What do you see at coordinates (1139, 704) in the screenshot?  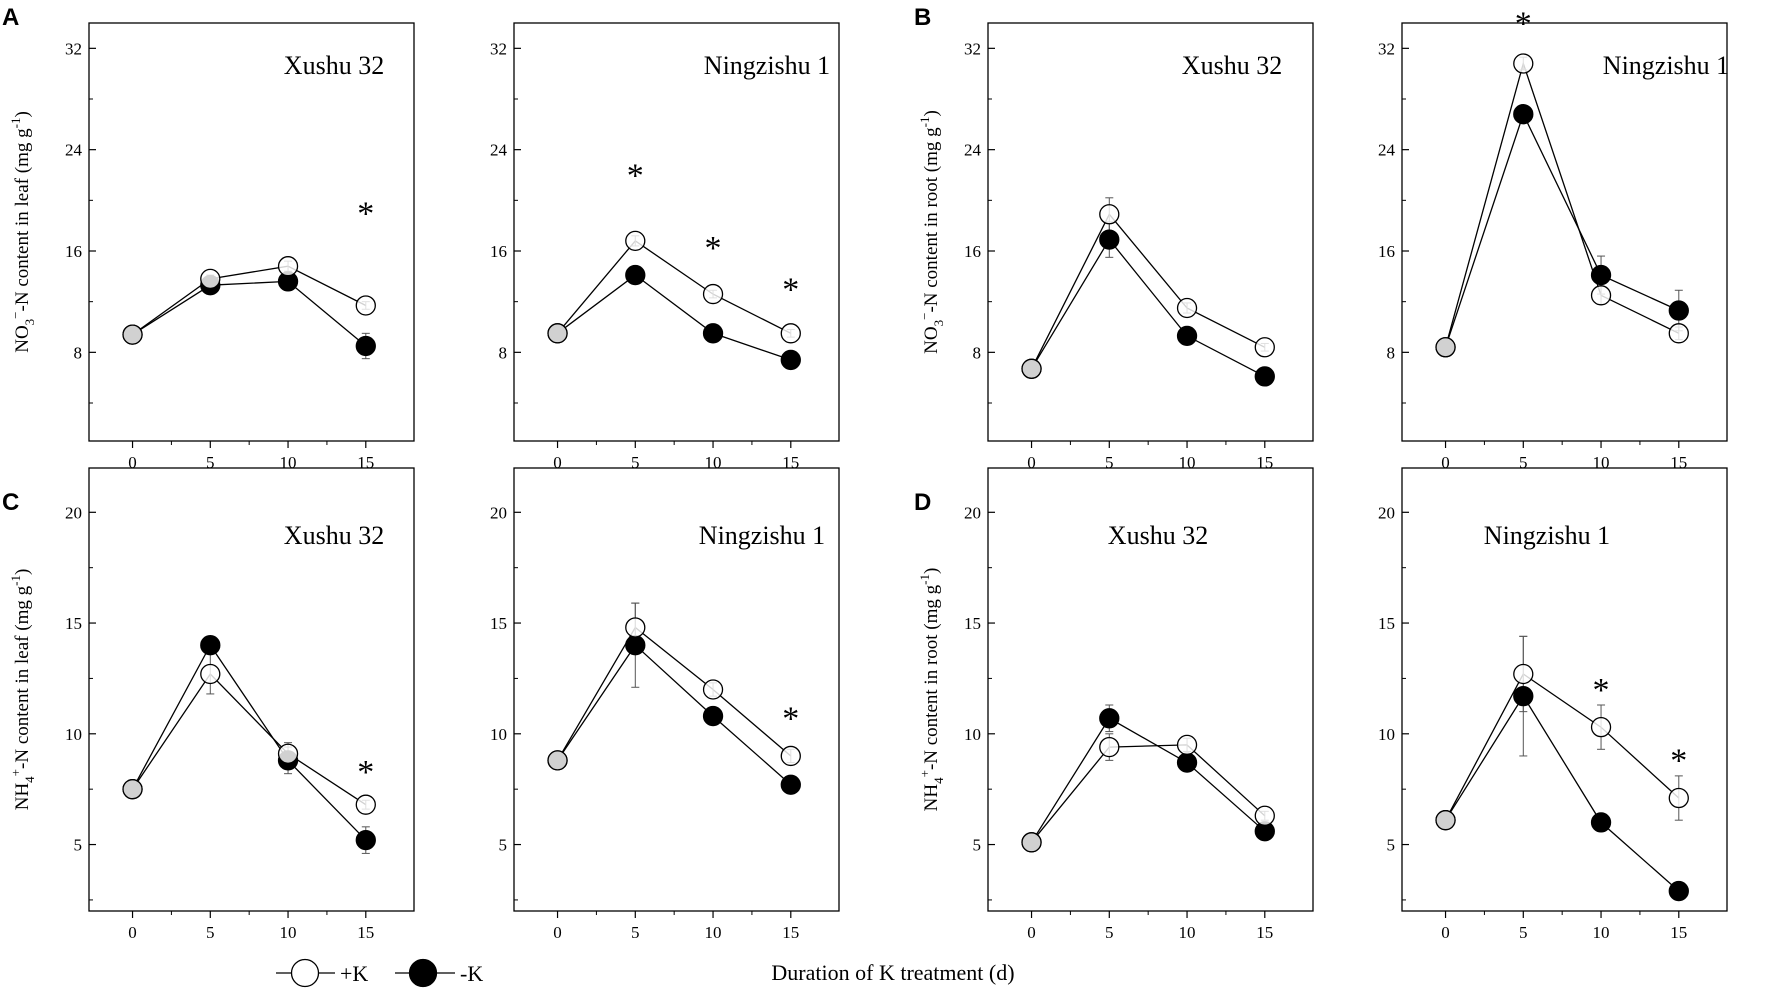 I see `plot-panel-d-1: 5 10 15 20 0 5 10 15 Xushu 32` at bounding box center [1139, 704].